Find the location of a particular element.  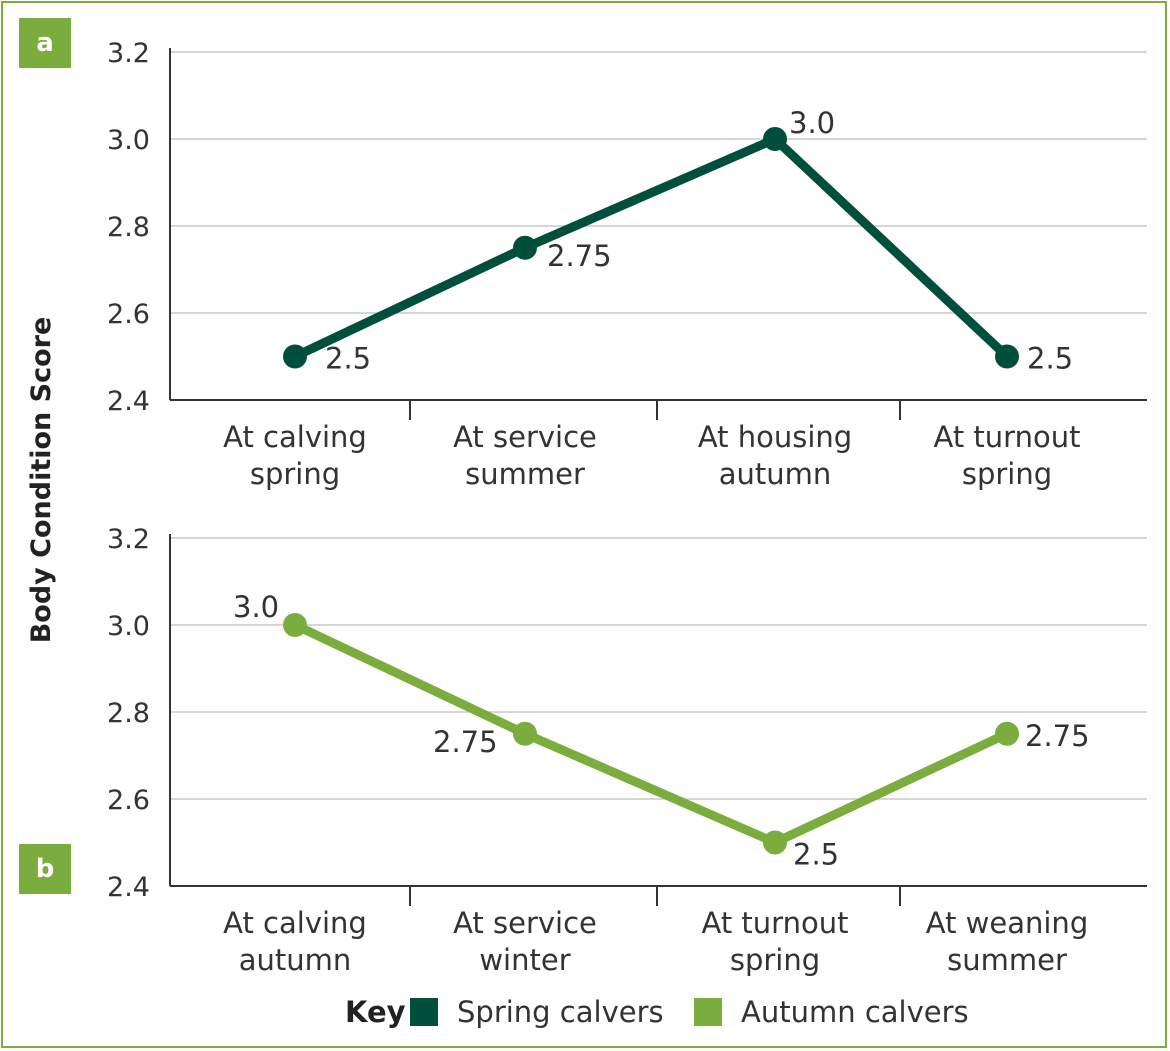

panel-badge-label: b is located at coordinates (45, 869).